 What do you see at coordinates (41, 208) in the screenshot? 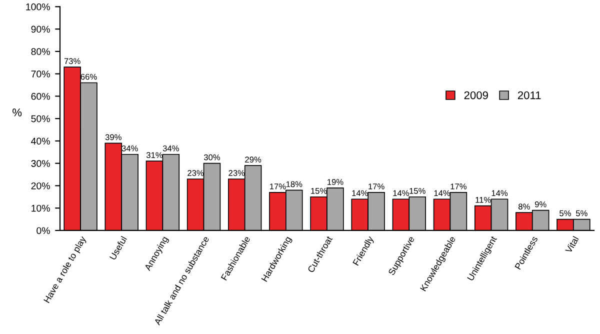
I see `y-tick-label: 10%` at bounding box center [41, 208].